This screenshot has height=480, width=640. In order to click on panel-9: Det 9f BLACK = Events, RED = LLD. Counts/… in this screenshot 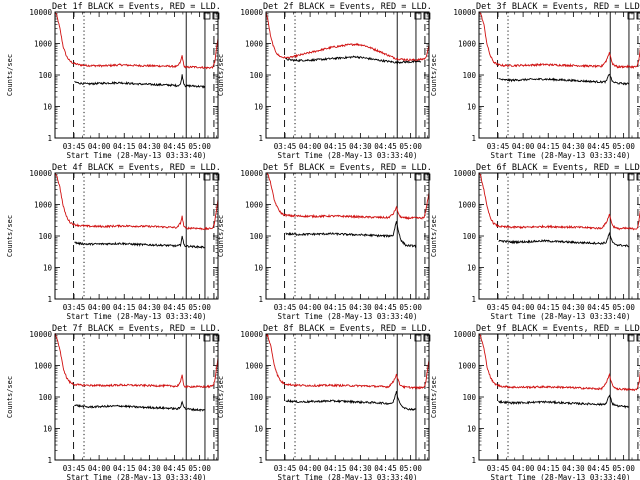, I will do `click(535, 402)`.